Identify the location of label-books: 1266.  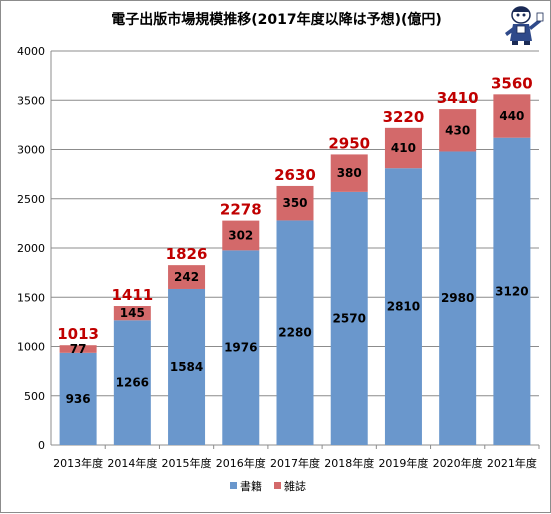
(132, 383).